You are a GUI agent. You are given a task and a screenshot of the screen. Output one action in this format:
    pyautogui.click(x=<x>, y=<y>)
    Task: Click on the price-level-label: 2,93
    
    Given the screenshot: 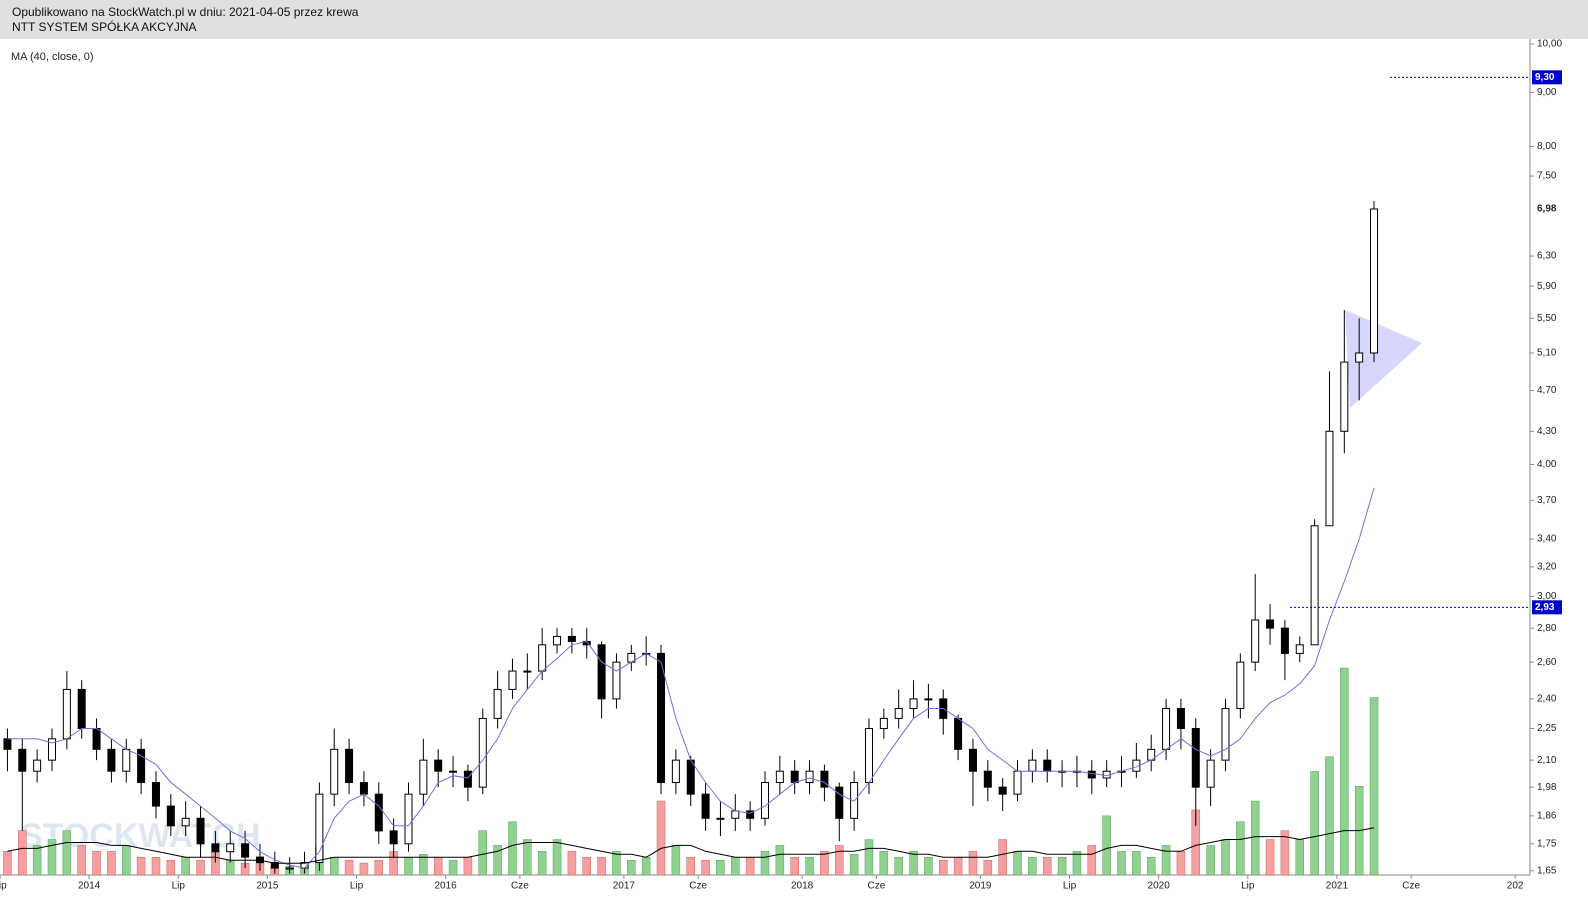 What is the action you would take?
    pyautogui.click(x=1545, y=607)
    